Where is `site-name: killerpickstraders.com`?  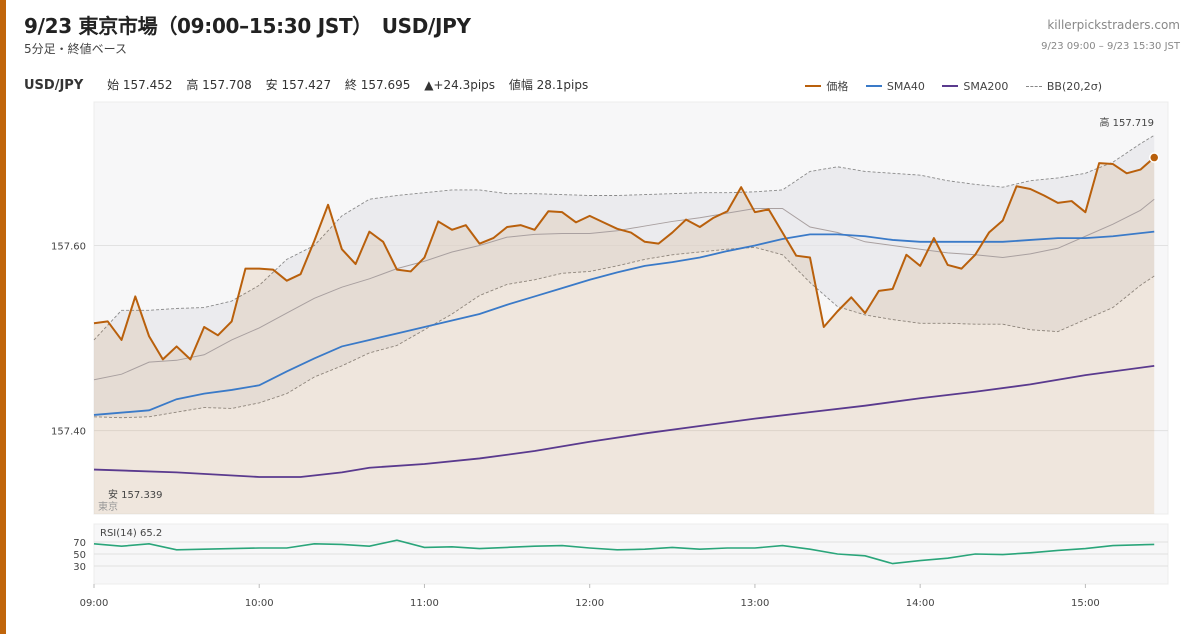
site-name: killerpickstraders.com is located at coordinates (1113, 25).